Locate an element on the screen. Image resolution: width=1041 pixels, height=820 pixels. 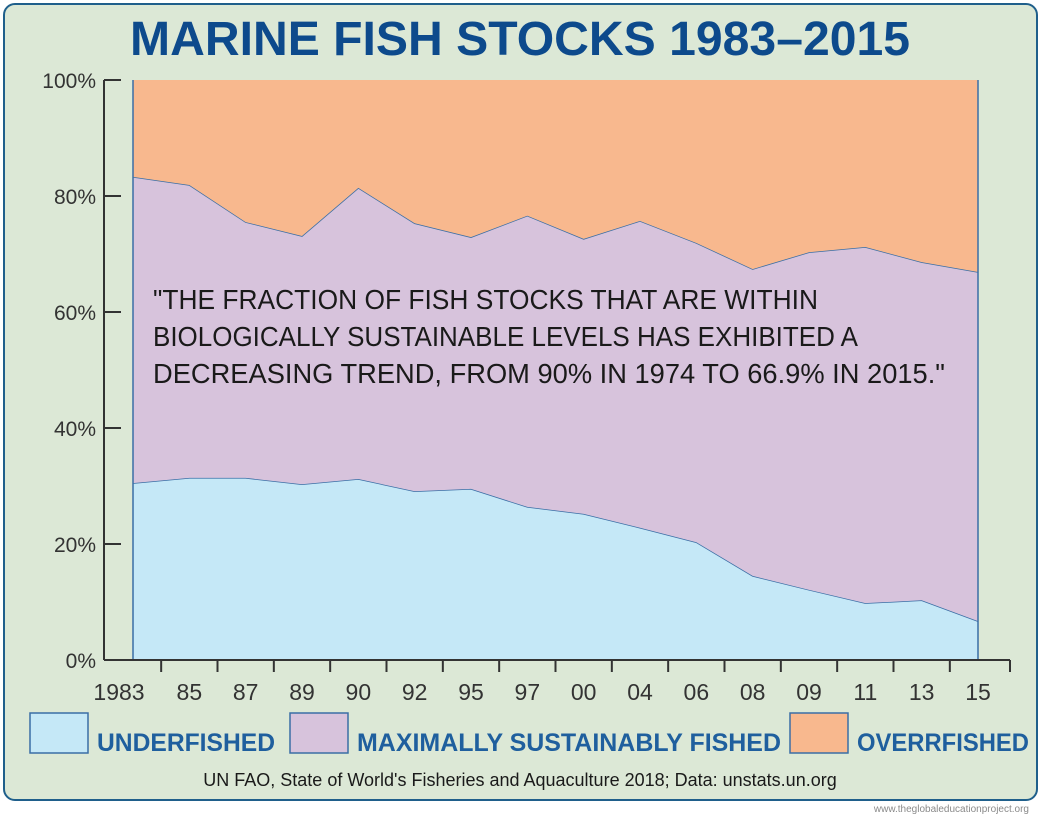
x-tick-label: 09 is located at coordinates (809, 692).